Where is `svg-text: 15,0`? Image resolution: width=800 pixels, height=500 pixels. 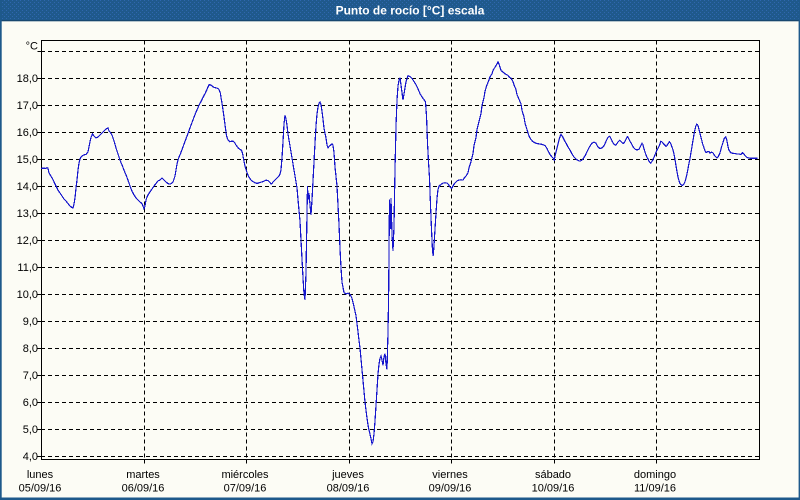
svg-text: 15,0 is located at coordinates (27, 160).